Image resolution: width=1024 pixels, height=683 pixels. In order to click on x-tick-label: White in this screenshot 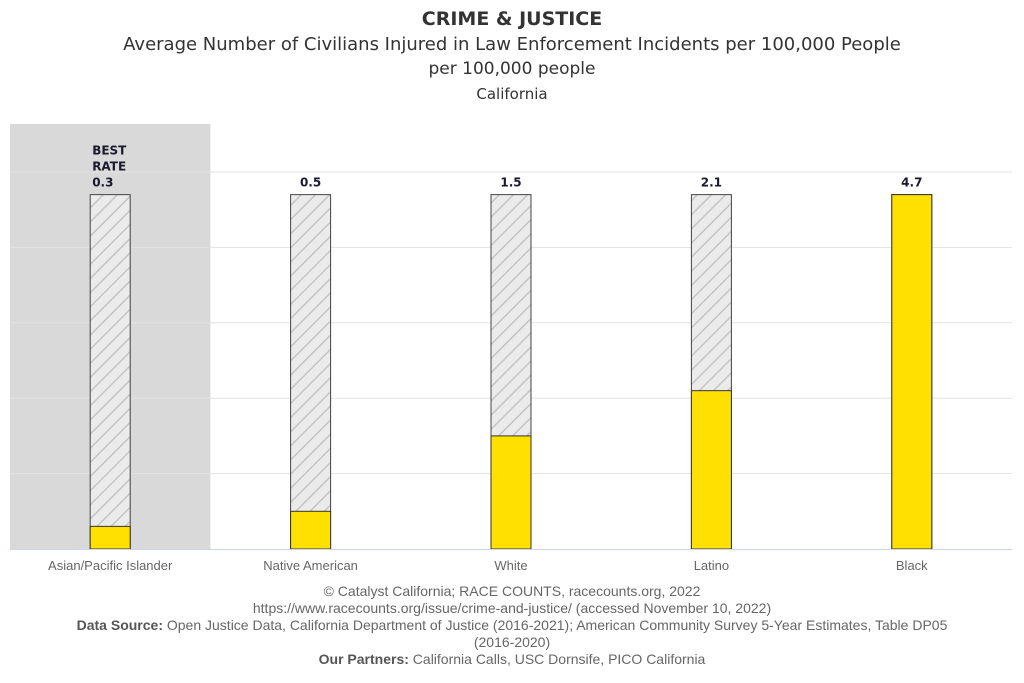, I will do `click(510, 565)`.